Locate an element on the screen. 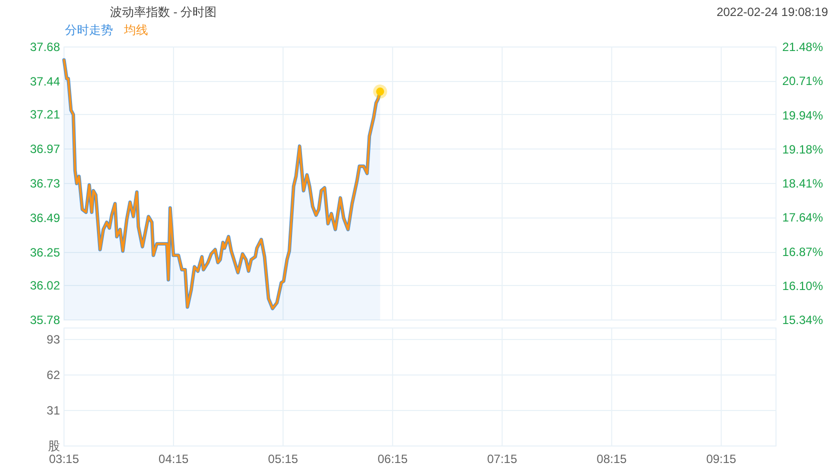 This screenshot has height=470, width=840. y-tick-label: 37.68 is located at coordinates (45, 47).